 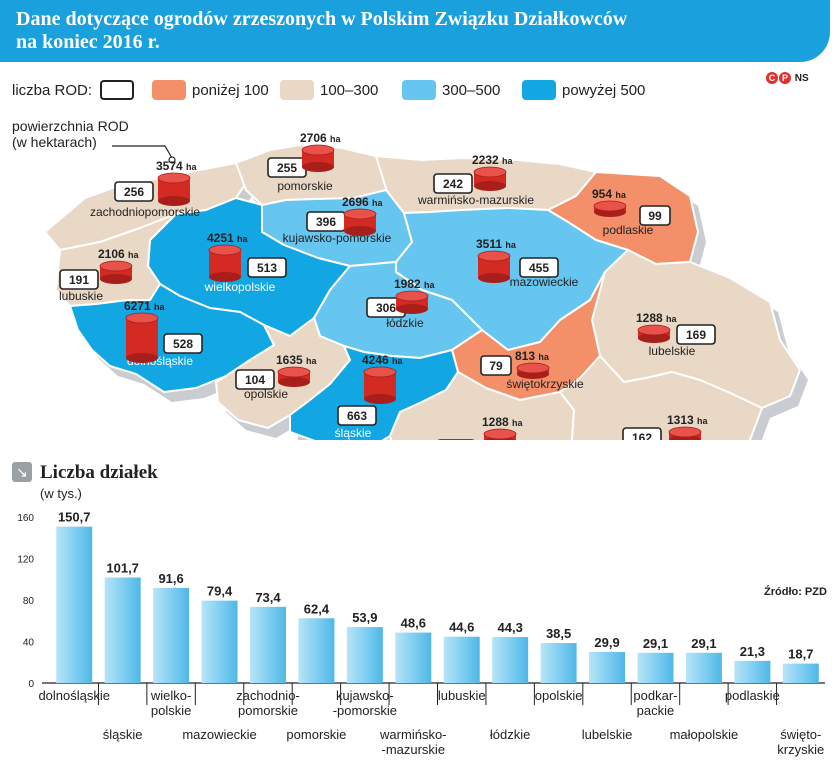 I want to click on bar-pomorskie, so click(x=316, y=650).